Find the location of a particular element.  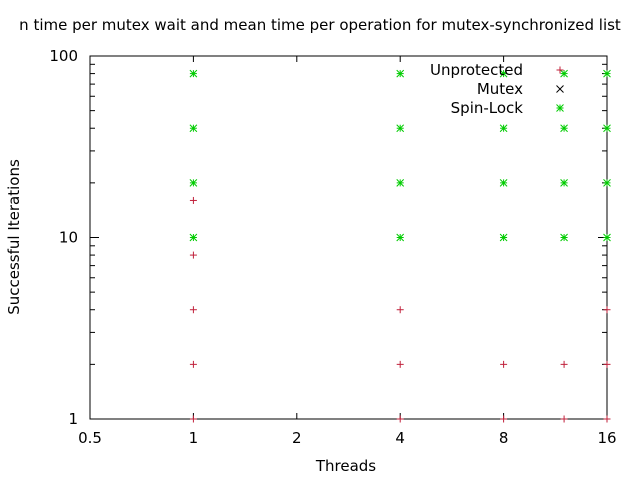

x-tick-label: 1 is located at coordinates (194, 438).